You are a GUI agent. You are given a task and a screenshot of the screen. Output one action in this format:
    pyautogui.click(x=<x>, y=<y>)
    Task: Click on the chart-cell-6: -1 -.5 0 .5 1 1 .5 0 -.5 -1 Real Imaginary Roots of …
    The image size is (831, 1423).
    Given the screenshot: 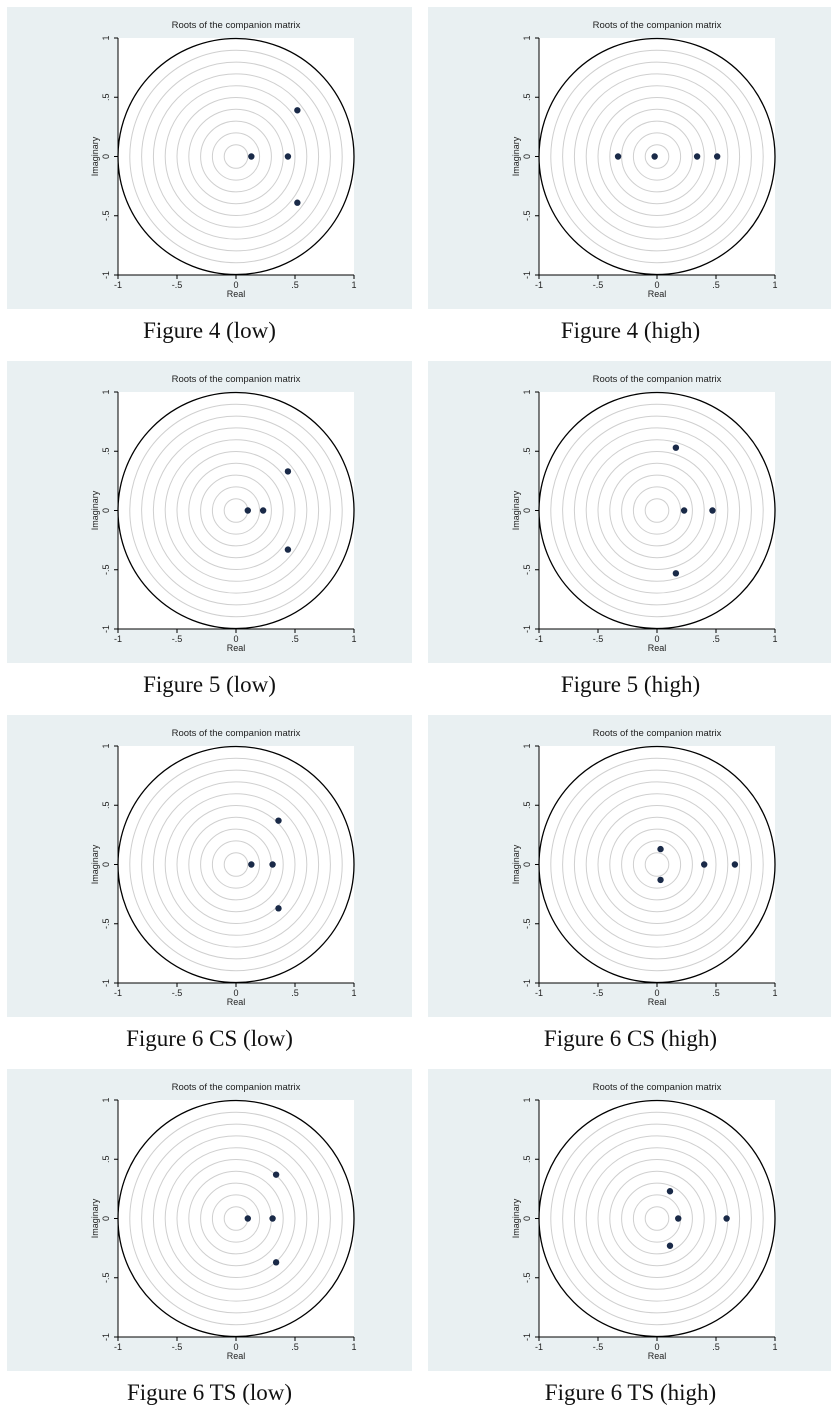 What is the action you would take?
    pyautogui.click(x=629, y=892)
    